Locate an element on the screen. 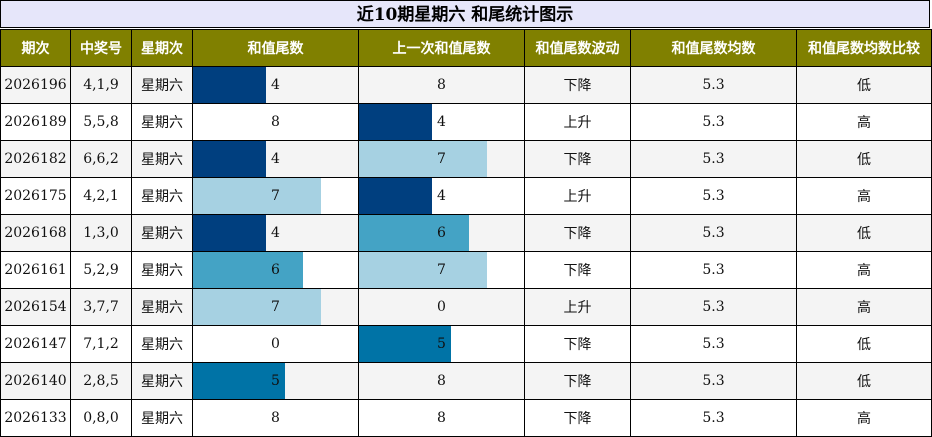  cell-issue: 2026140 is located at coordinates (35, 381).